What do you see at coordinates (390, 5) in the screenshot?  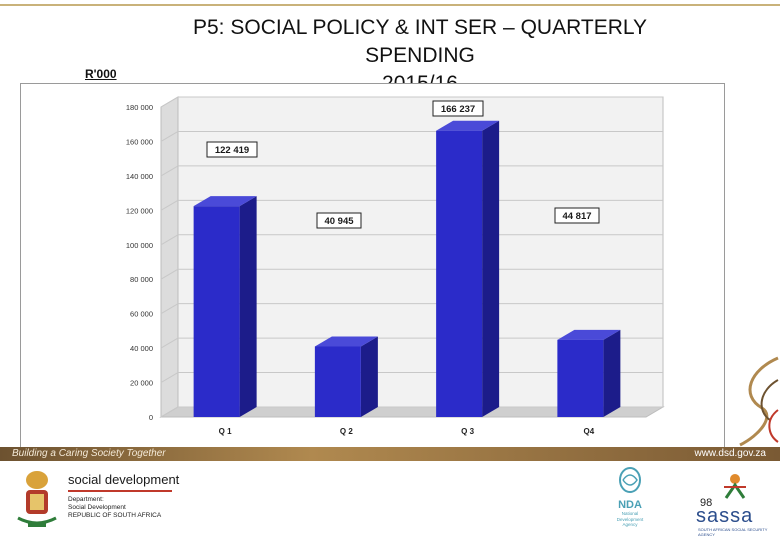 I see `top-rule` at bounding box center [390, 5].